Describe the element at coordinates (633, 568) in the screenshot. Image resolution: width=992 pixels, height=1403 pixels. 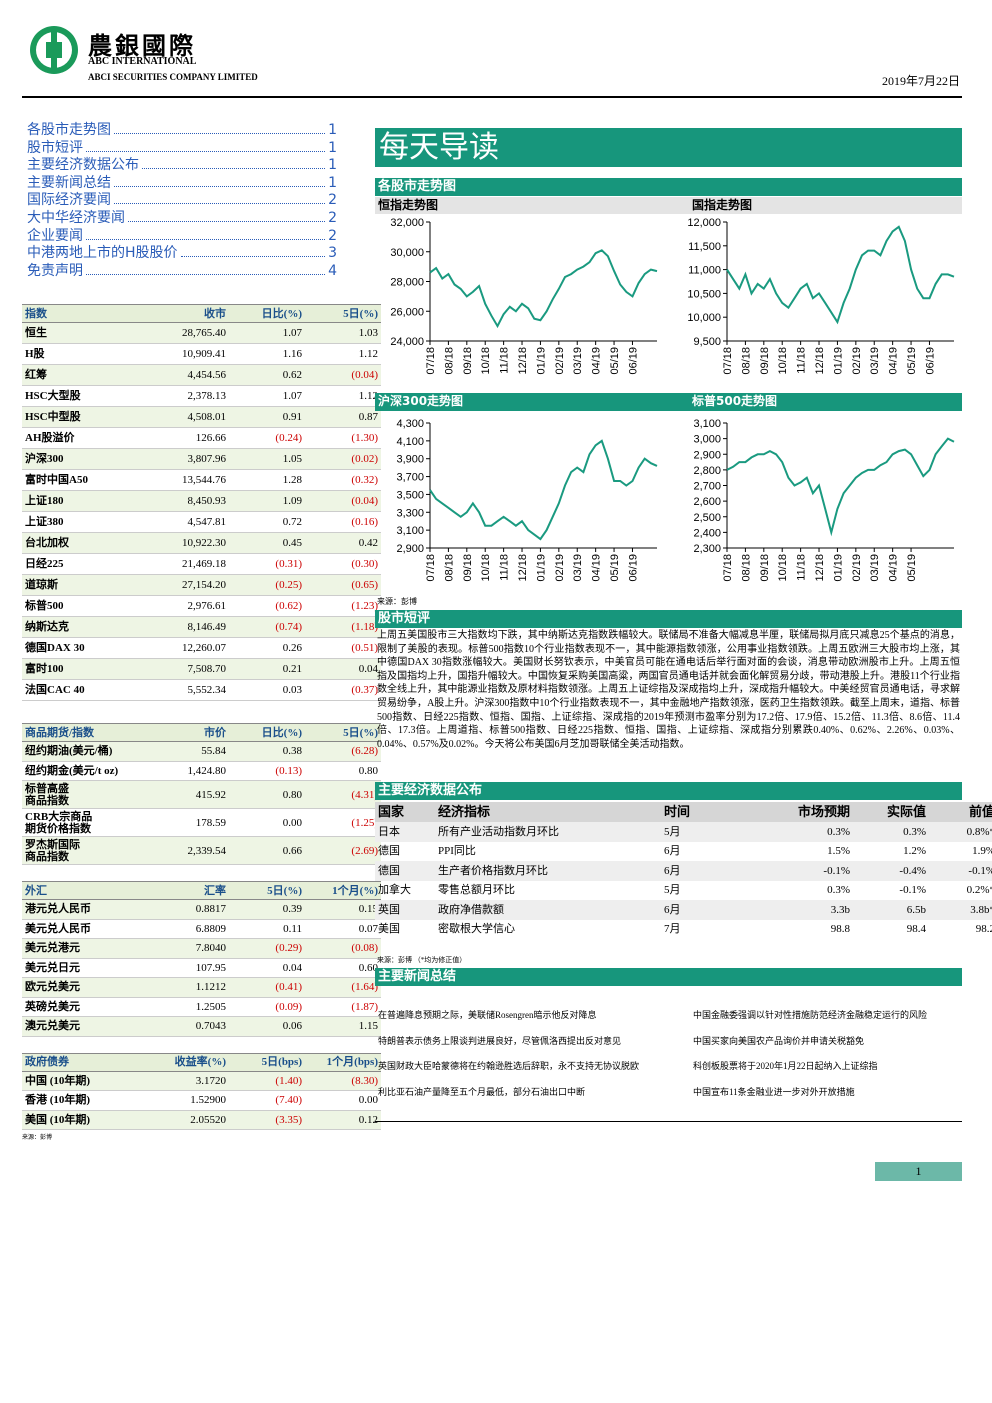
I see `x-tick-label: 06/19` at that location.